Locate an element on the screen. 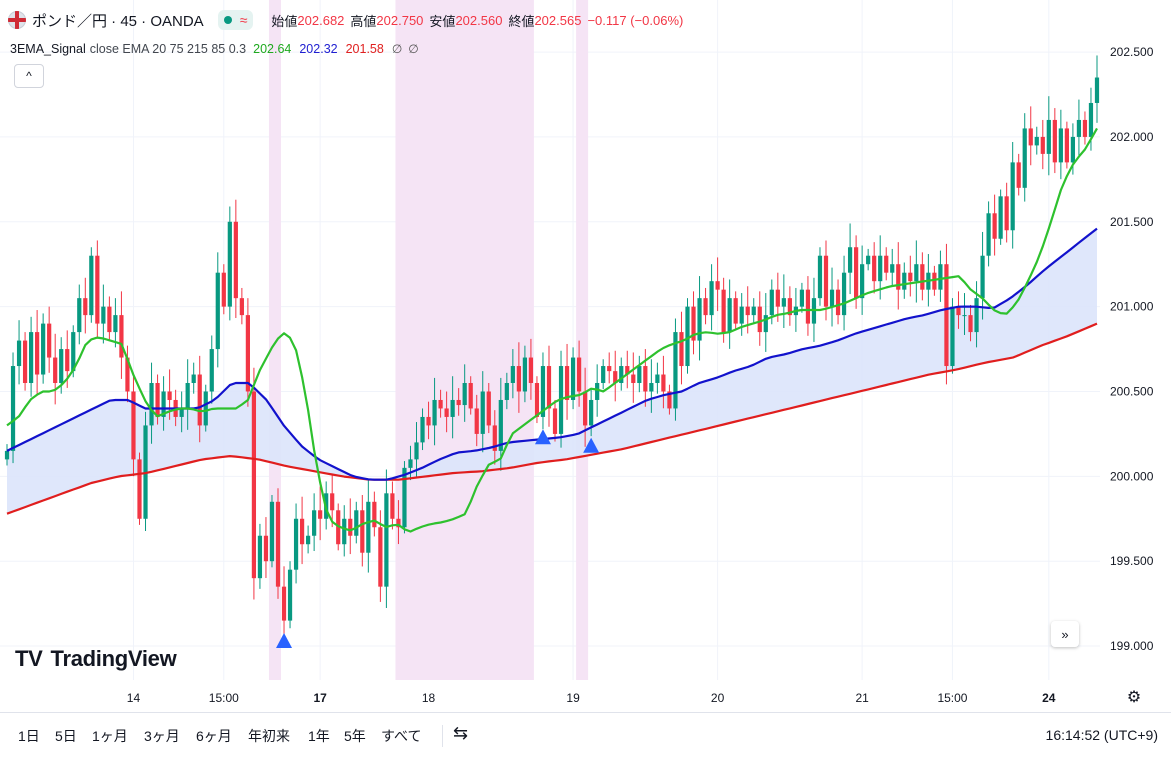 This screenshot has width=1171, height=760. range-5y: 5年 is located at coordinates (355, 736).